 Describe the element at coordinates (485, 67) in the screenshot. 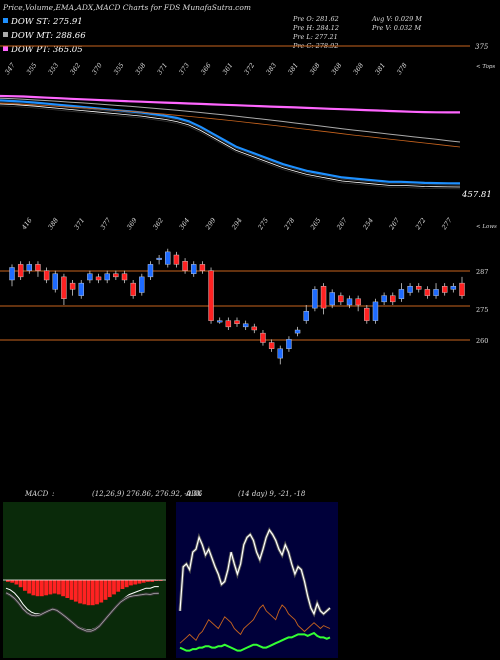

I see `tops-note: < Tops` at that location.